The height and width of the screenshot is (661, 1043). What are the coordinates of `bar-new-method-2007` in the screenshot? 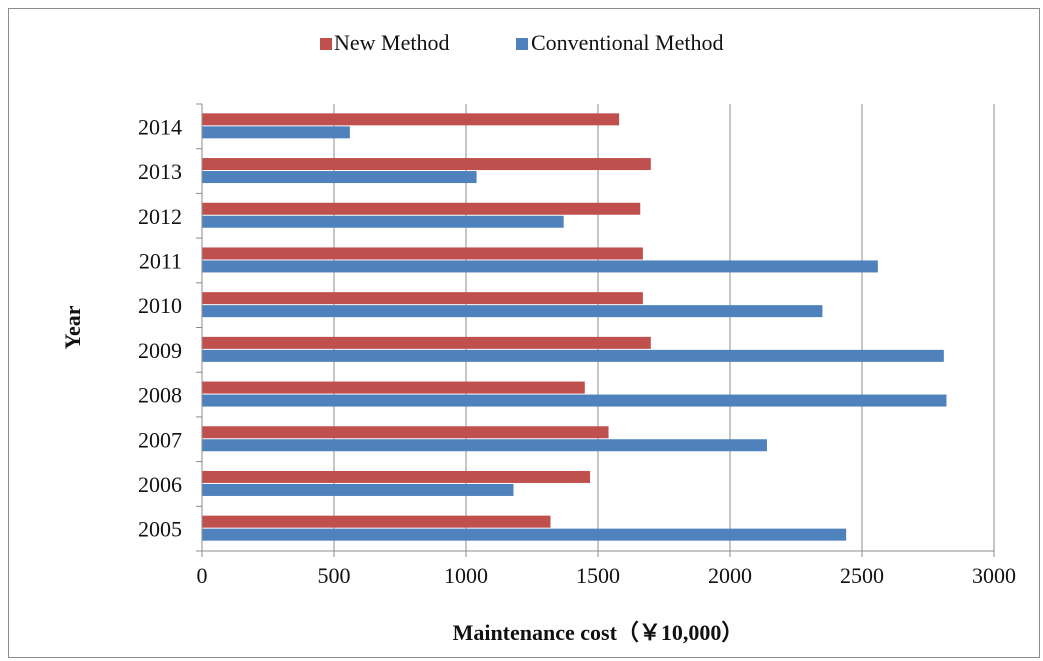 It's located at (405, 432).